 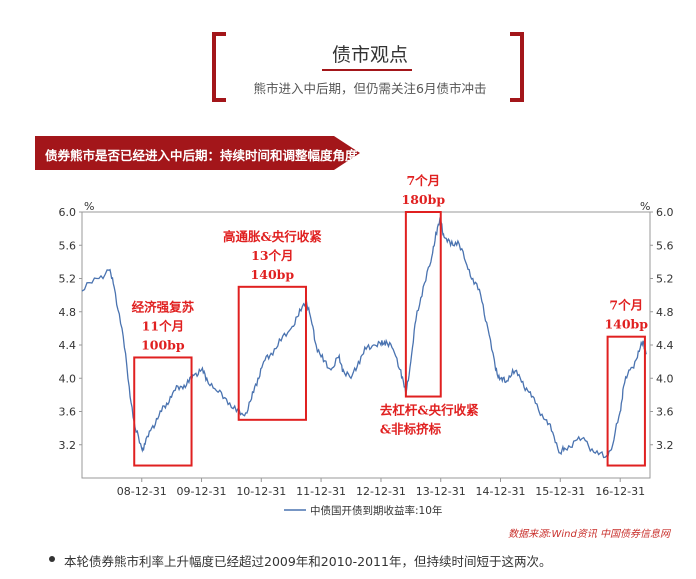 What do you see at coordinates (370, 88) in the screenshot?
I see `page-subtitle: 熊市进入中后期，但仍需关注6月债市冲击` at bounding box center [370, 88].